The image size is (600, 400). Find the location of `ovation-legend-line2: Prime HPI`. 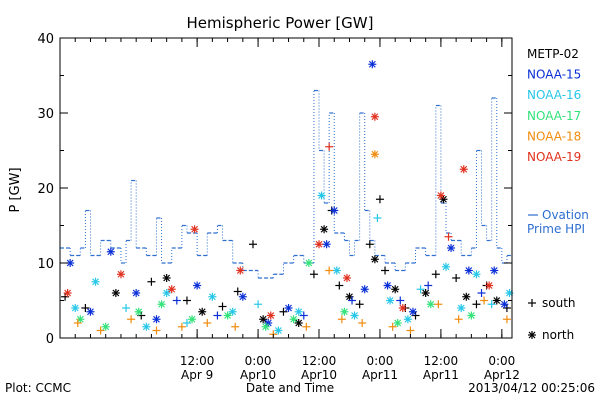

ovation-legend-line2: Prime HPI is located at coordinates (556, 229).